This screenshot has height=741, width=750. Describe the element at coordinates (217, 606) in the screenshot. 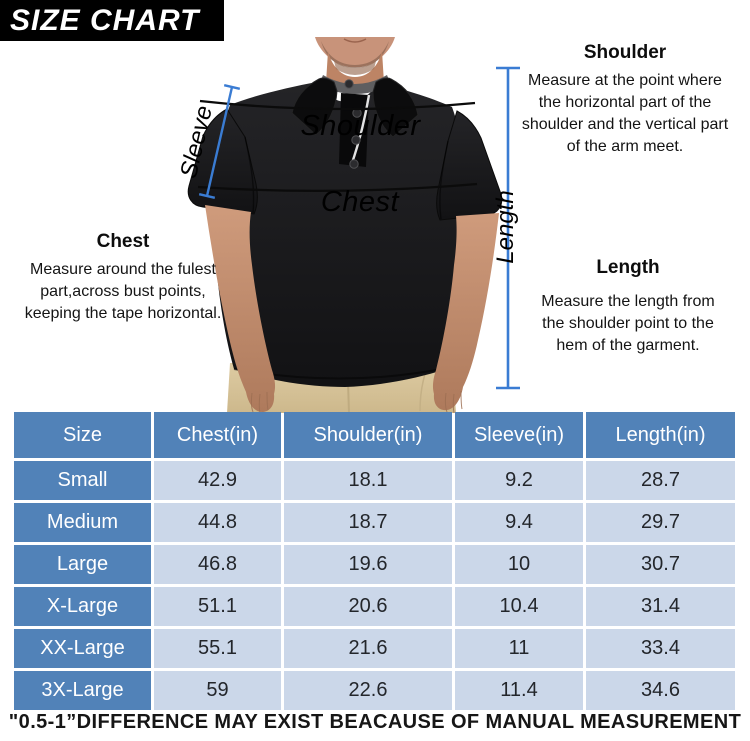

I see `value-cell: 51.1` at that location.